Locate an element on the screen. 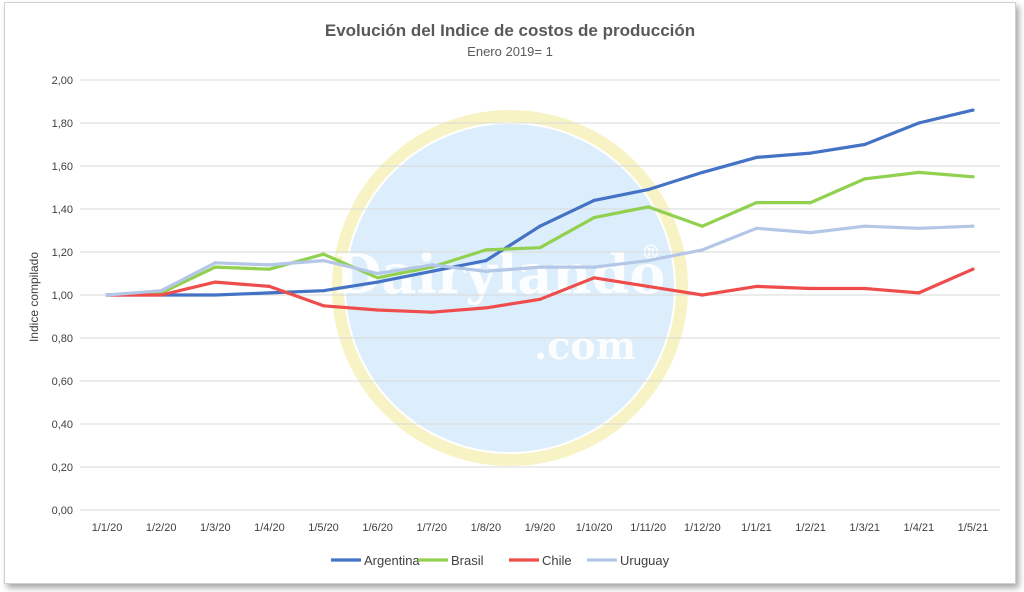  y-tick-label: 1,60 is located at coordinates (62, 167).